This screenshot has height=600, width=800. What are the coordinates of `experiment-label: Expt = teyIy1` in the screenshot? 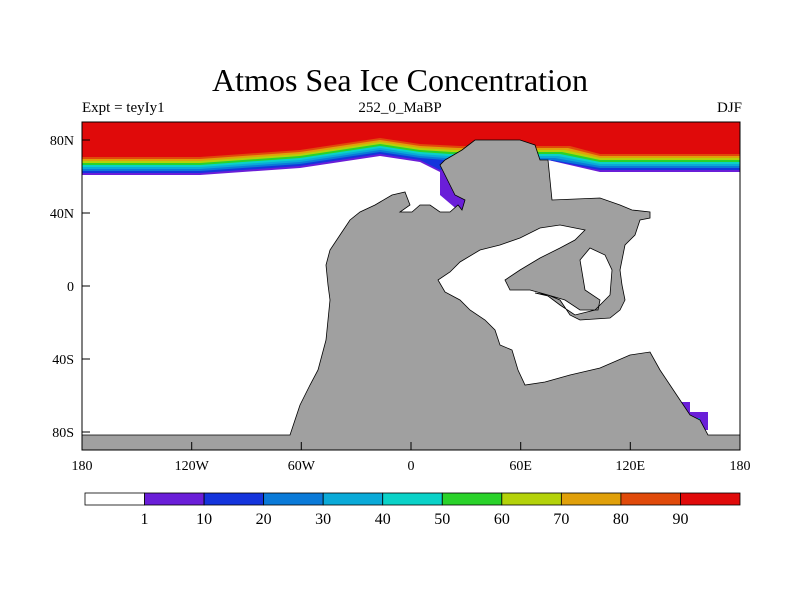 It's located at (123, 108).